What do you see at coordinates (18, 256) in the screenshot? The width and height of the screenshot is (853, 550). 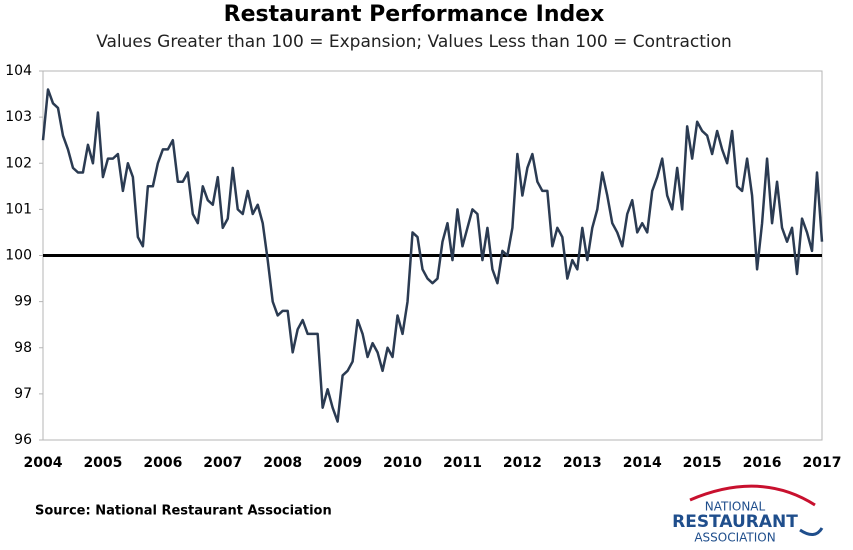 I see `y-tick-label: 100` at bounding box center [18, 256].